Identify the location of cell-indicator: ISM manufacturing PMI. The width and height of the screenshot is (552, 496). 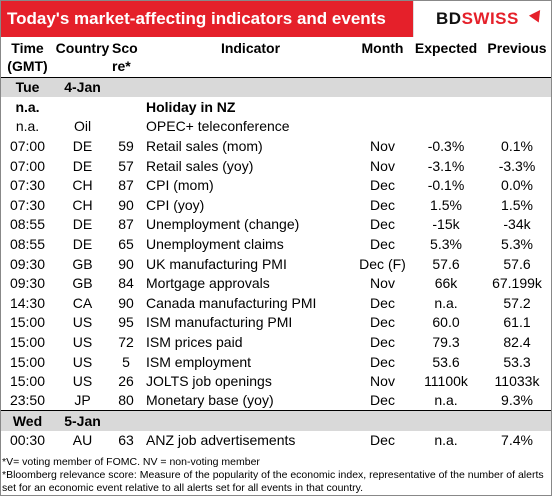
(219, 322).